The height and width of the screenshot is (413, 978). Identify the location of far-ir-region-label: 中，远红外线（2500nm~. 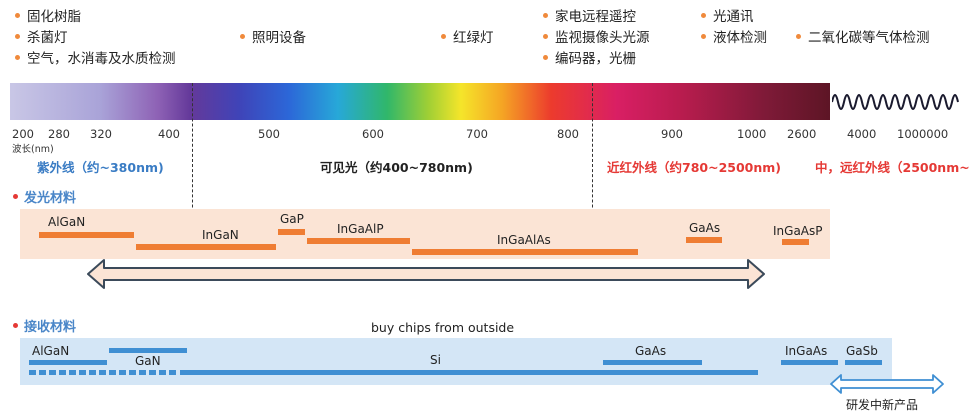
(892, 167).